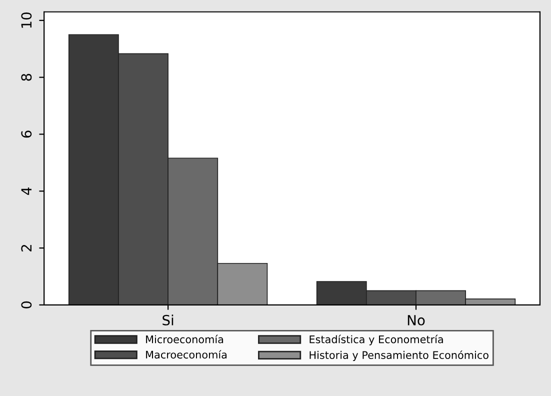  I want to click on y-tick-label: 8, so click(26, 77).